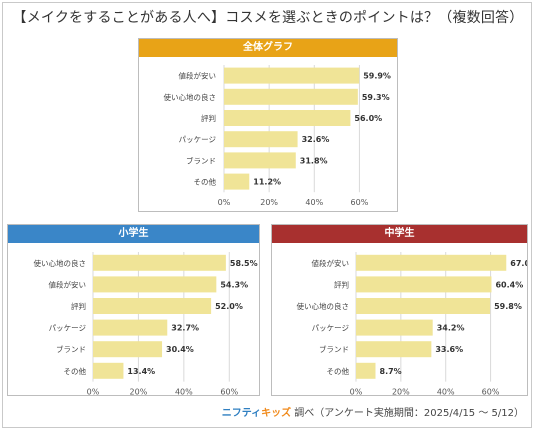  Describe the element at coordinates (518, 263) in the screenshot. I see `bar-value-label: 67.0%` at that location.